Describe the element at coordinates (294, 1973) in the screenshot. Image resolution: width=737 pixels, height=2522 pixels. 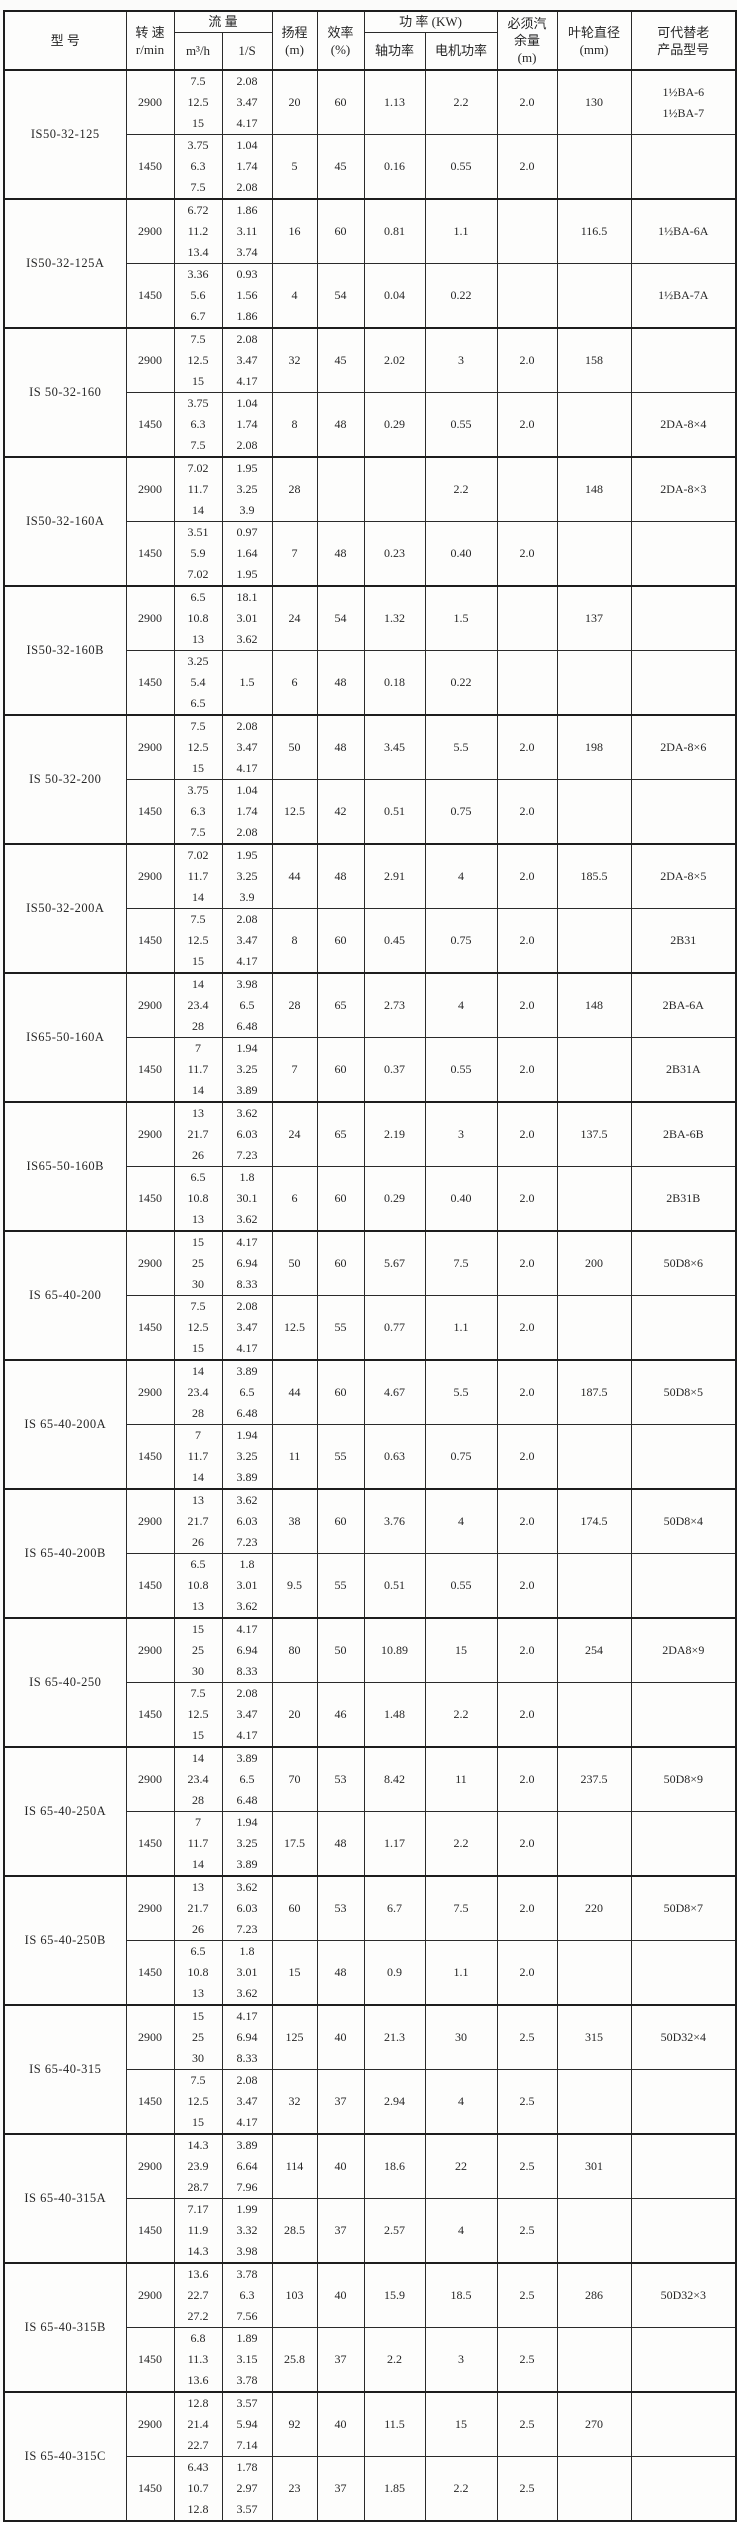
I see `head-cell: 15` at that location.